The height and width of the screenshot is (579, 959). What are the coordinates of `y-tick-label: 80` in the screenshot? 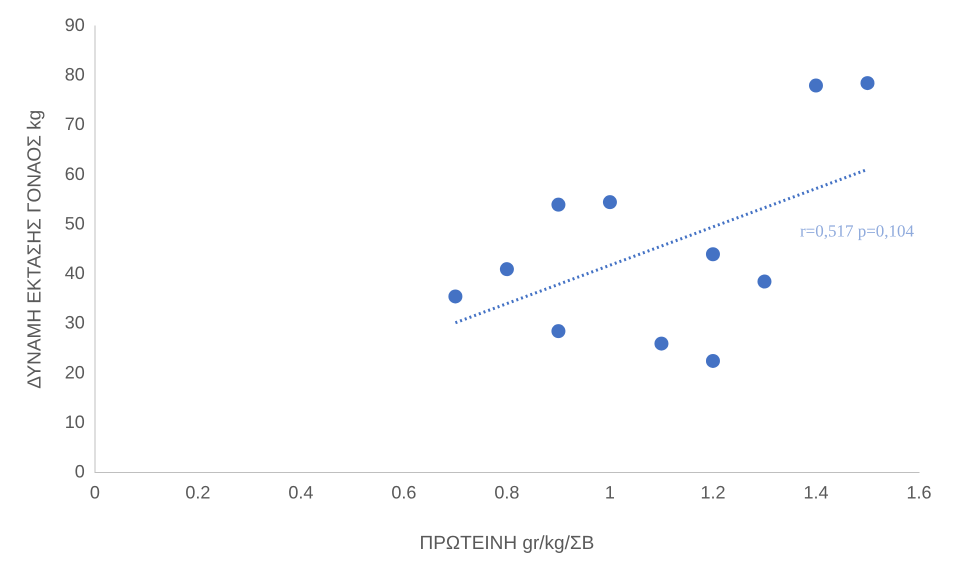 It's located at (74, 74).